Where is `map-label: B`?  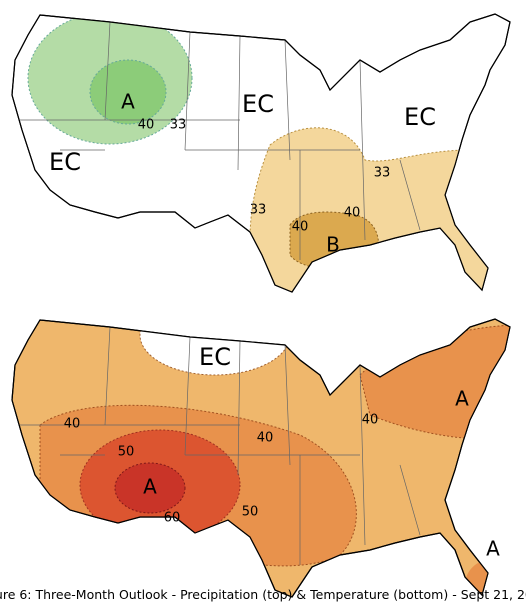 map-label: B is located at coordinates (333, 245).